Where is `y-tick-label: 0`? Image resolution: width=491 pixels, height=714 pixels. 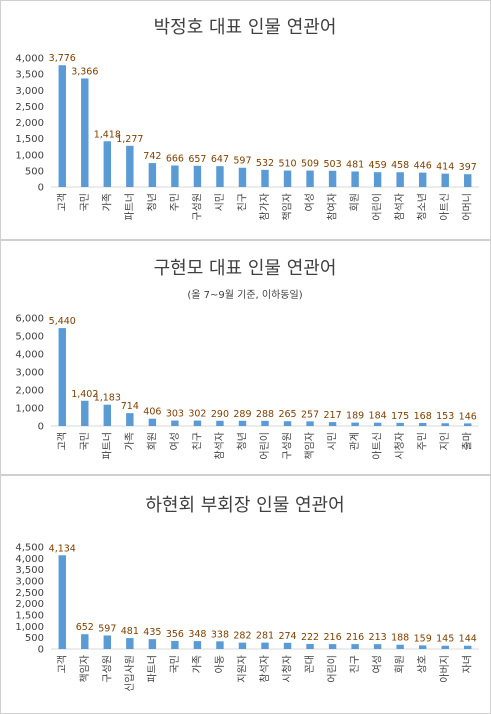
y-tick-label: 0 is located at coordinates (41, 188).